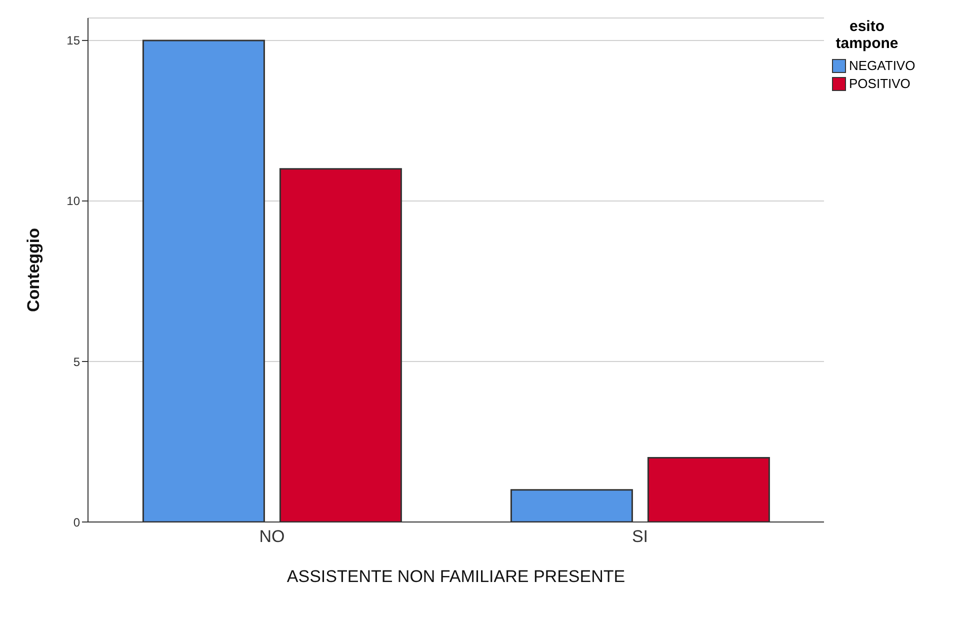  I want to click on x-axis-title: ASSISTENTE NON FAMILIARE PRESENTE, so click(456, 576).